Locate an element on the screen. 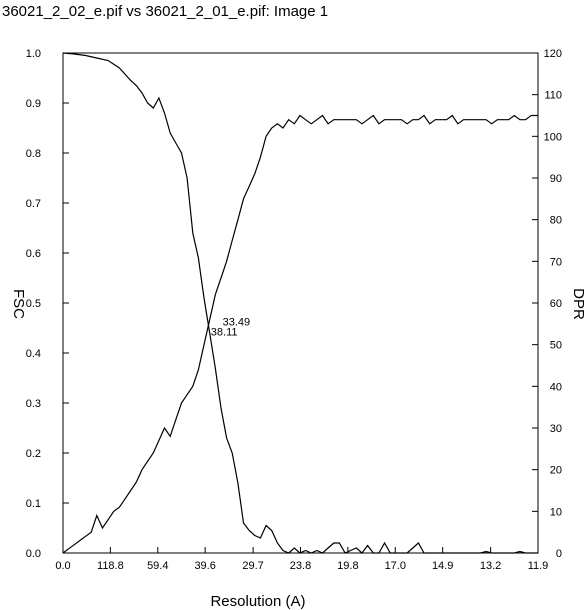 This screenshot has width=588, height=610. y-tick-label-left: 0.1 is located at coordinates (33, 504).